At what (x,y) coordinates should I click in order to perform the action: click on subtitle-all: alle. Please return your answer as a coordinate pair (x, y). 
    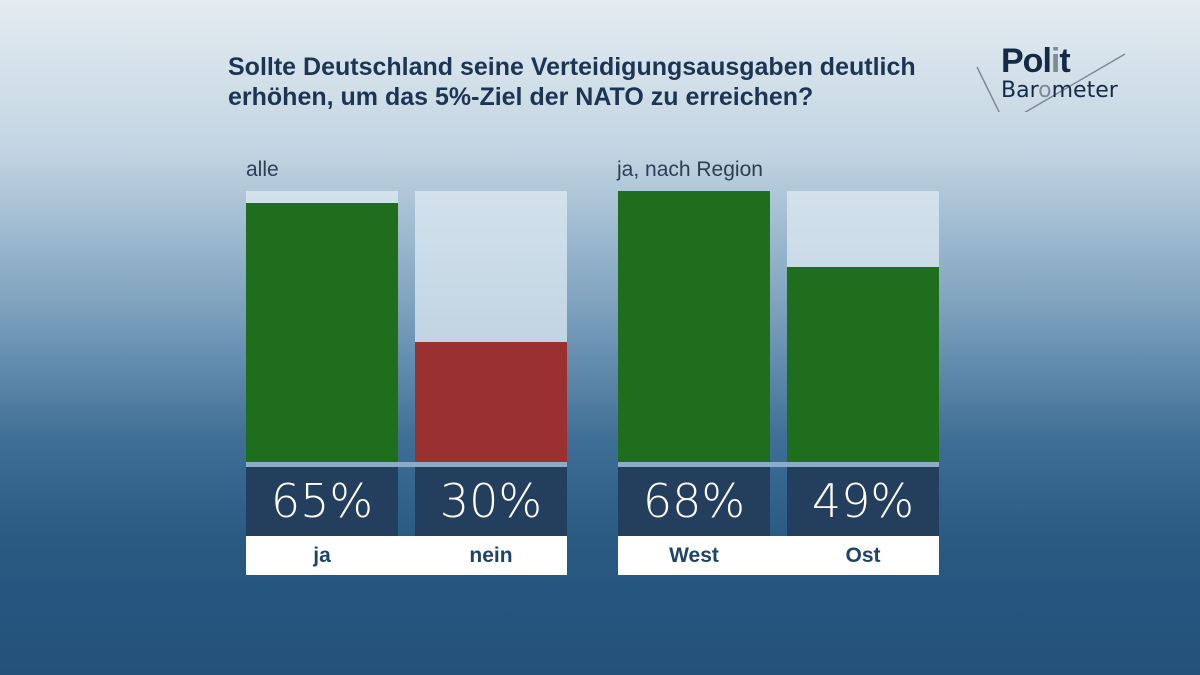
    Looking at the image, I should click on (262, 169).